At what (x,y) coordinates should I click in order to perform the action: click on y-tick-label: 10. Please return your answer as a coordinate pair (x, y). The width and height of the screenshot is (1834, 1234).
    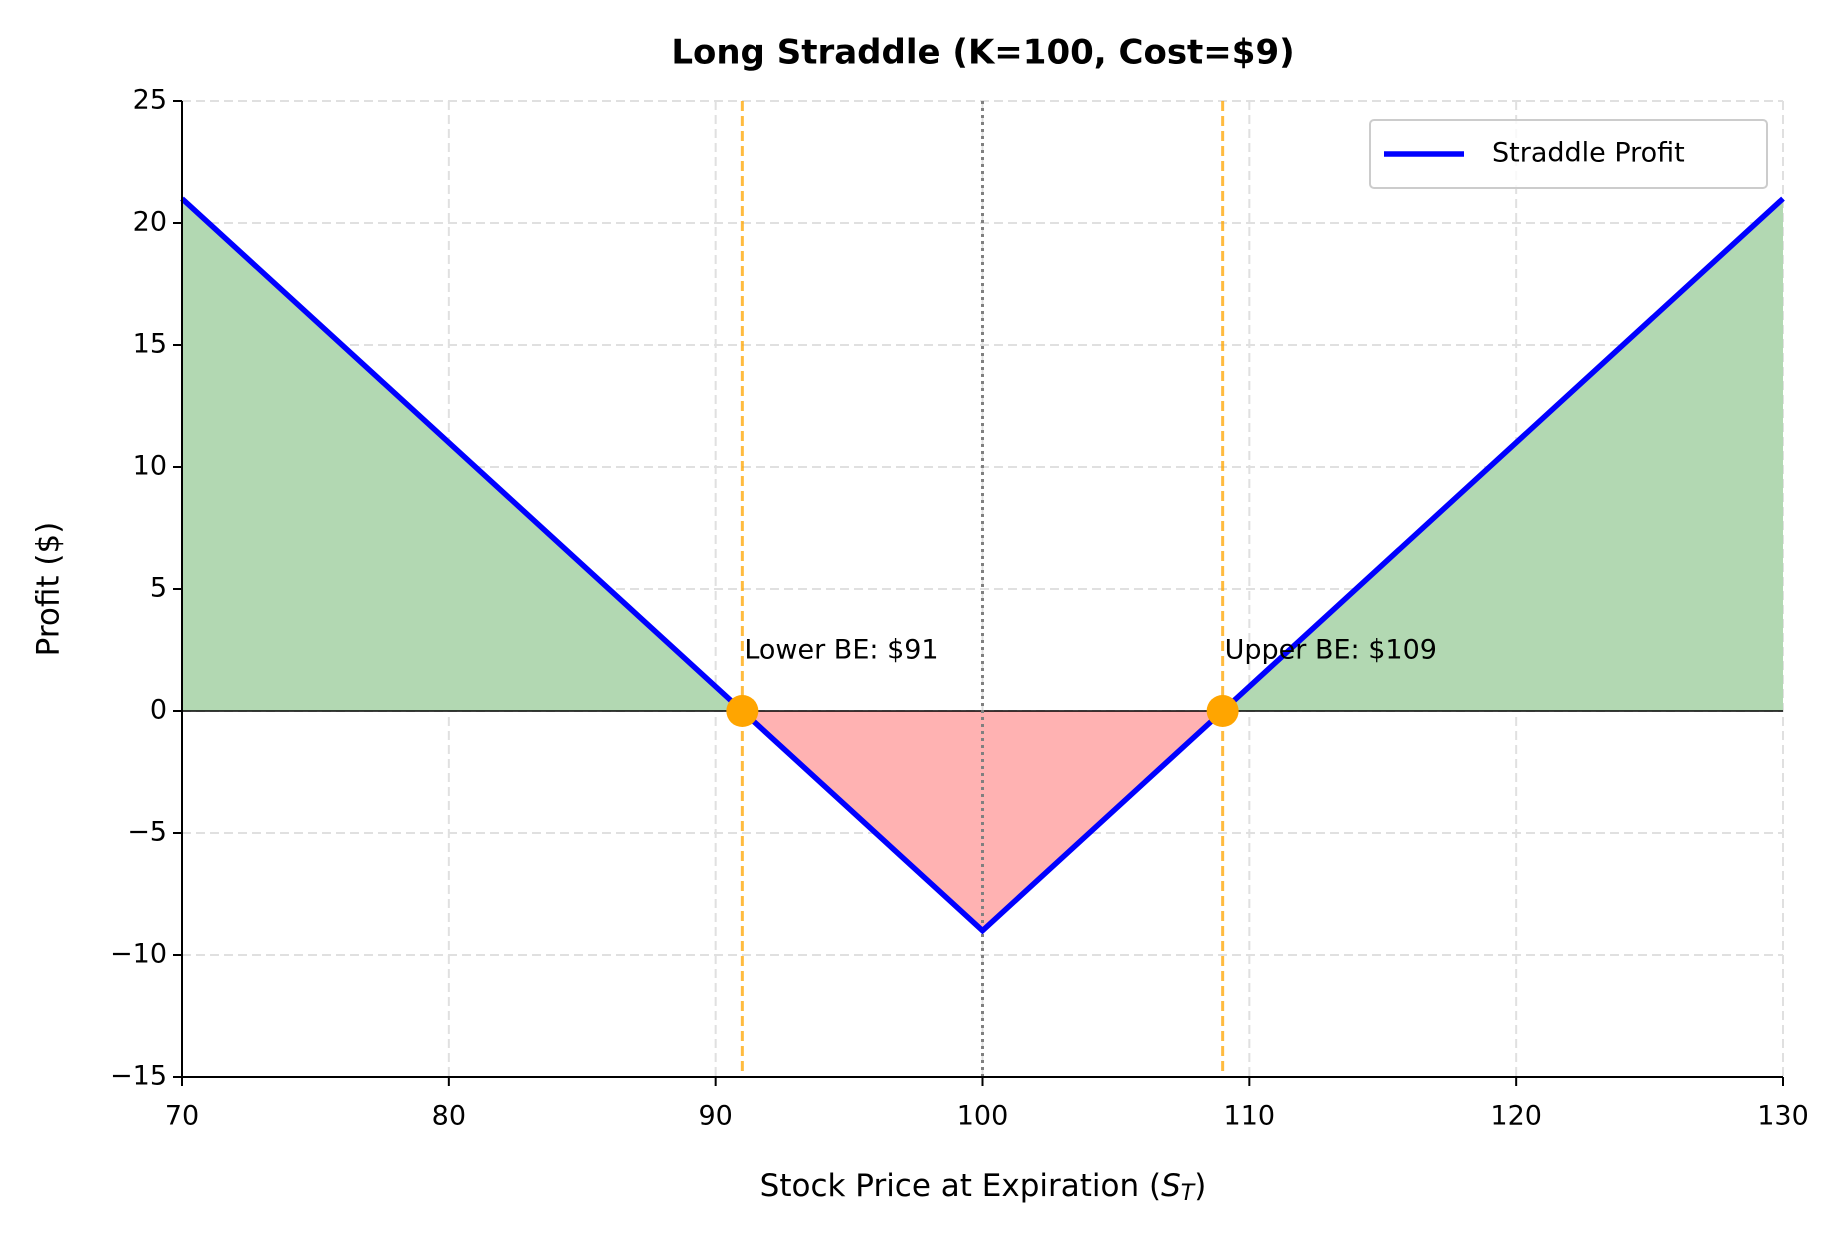
    Looking at the image, I should click on (150, 466).